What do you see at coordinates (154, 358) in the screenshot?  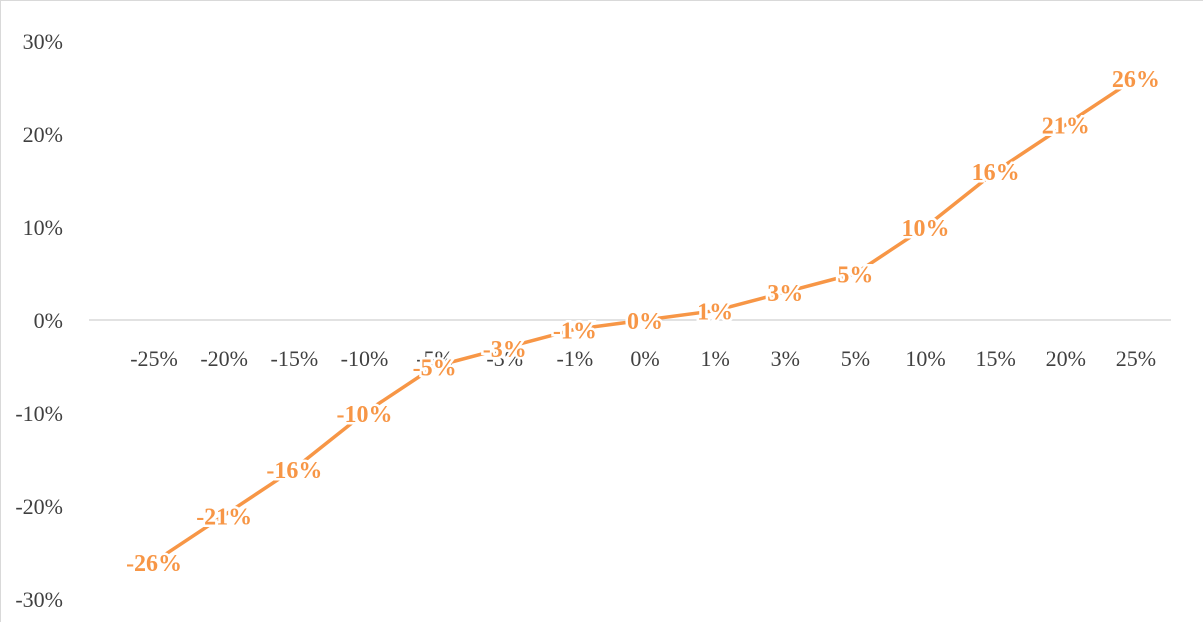 I see `x-tick-label: -25%` at bounding box center [154, 358].